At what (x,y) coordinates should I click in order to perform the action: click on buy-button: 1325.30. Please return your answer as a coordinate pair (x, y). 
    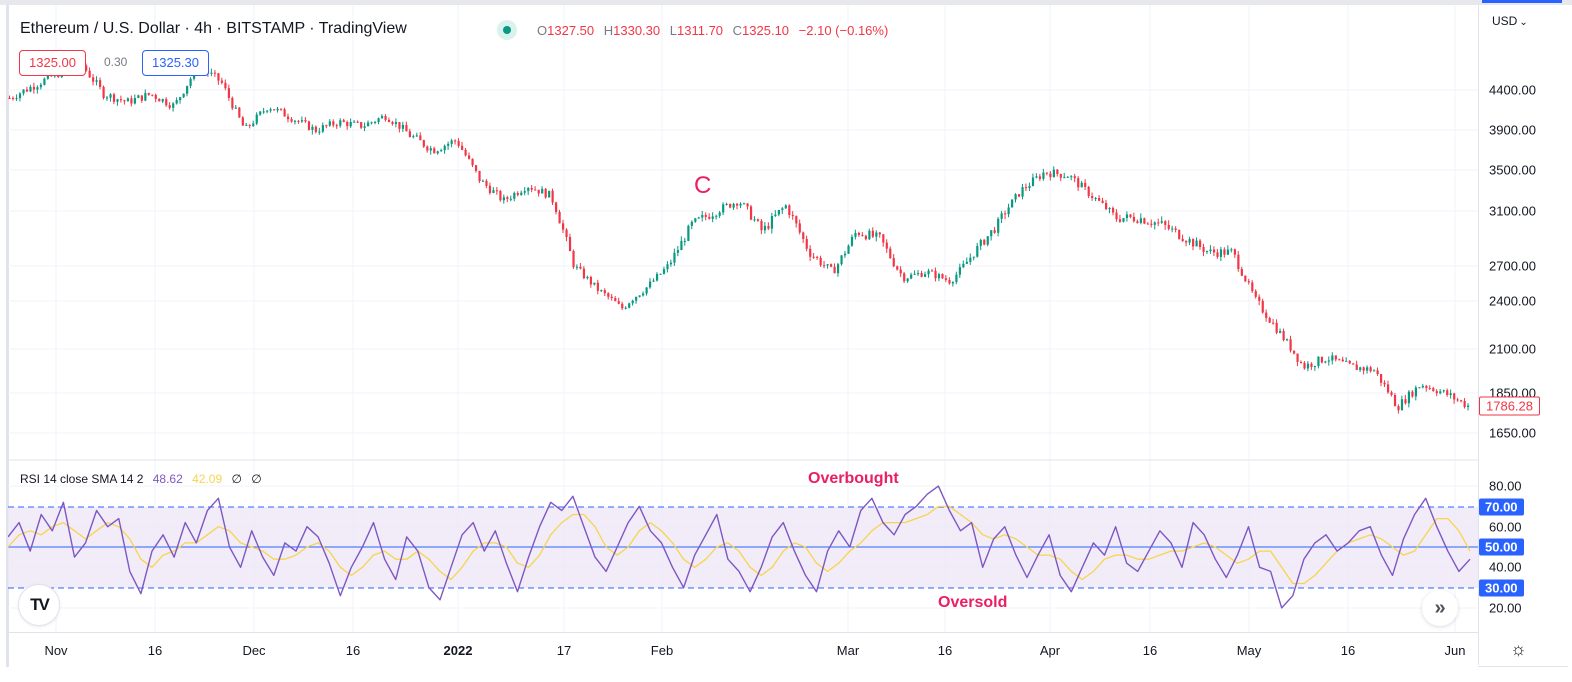
    Looking at the image, I should click on (175, 63).